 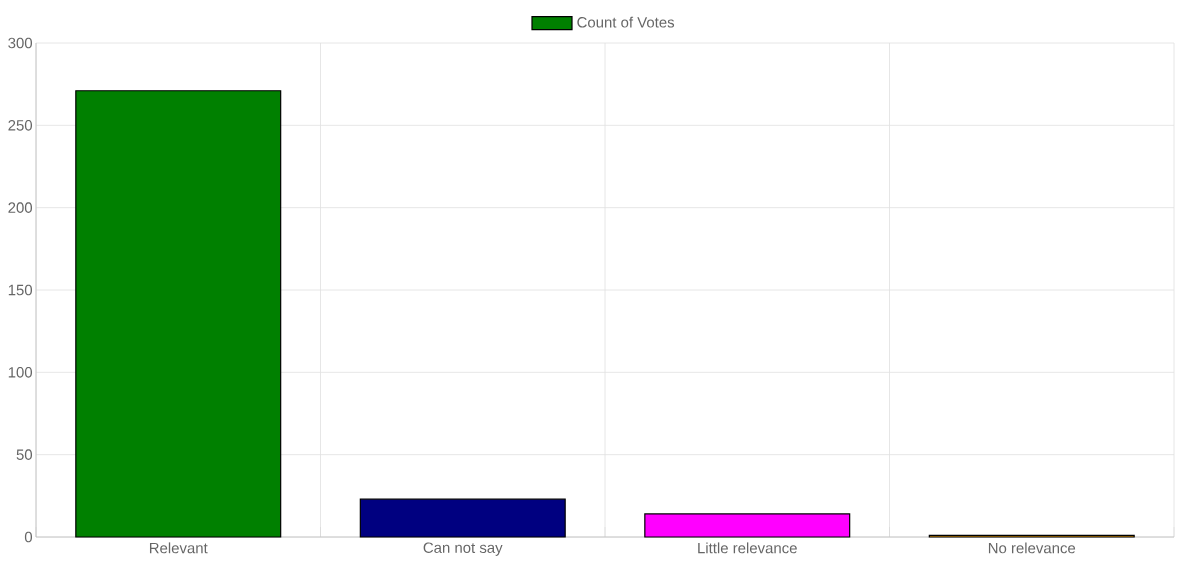 I want to click on x-tick-label: Can not say, so click(x=463, y=549).